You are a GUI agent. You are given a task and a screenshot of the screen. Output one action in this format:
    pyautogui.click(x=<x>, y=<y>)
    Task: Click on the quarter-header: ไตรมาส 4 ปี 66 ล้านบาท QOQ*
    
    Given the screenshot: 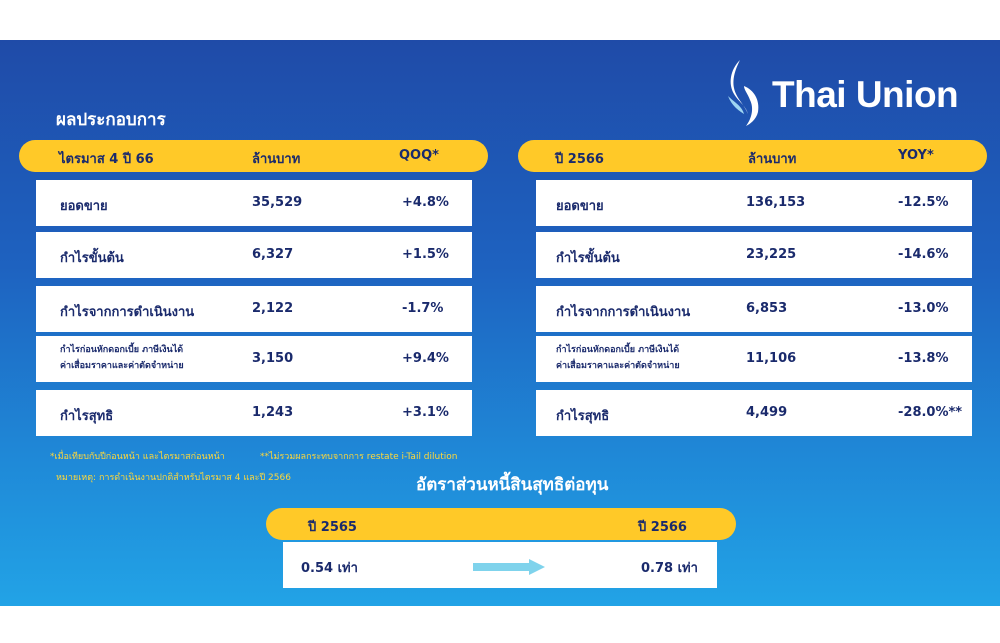 What is the action you would take?
    pyautogui.click(x=253, y=156)
    